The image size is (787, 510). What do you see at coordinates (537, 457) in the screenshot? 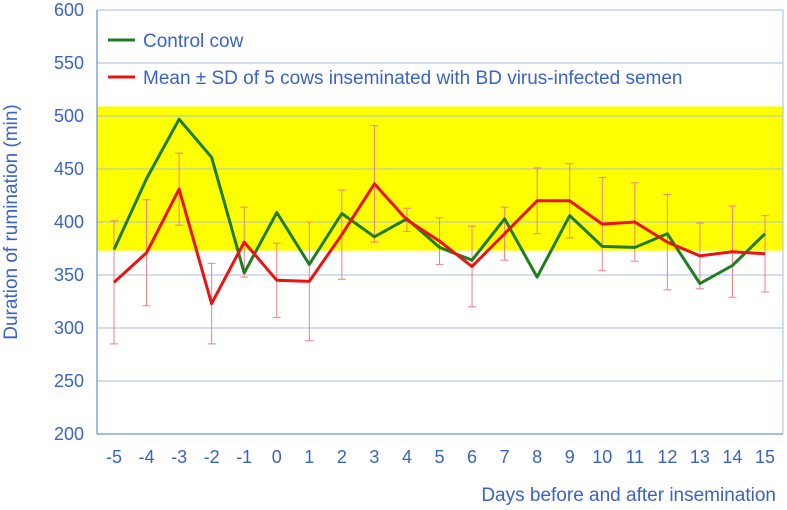
I see `x-tick-label: 8` at bounding box center [537, 457].